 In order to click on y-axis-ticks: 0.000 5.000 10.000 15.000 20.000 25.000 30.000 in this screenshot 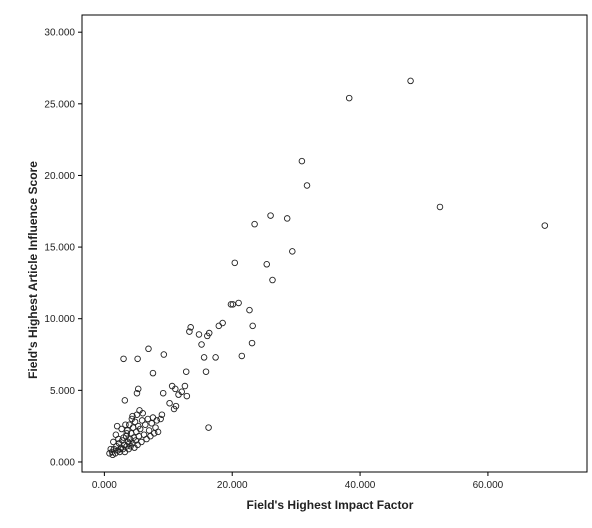, I will do `click(63, 248)`.